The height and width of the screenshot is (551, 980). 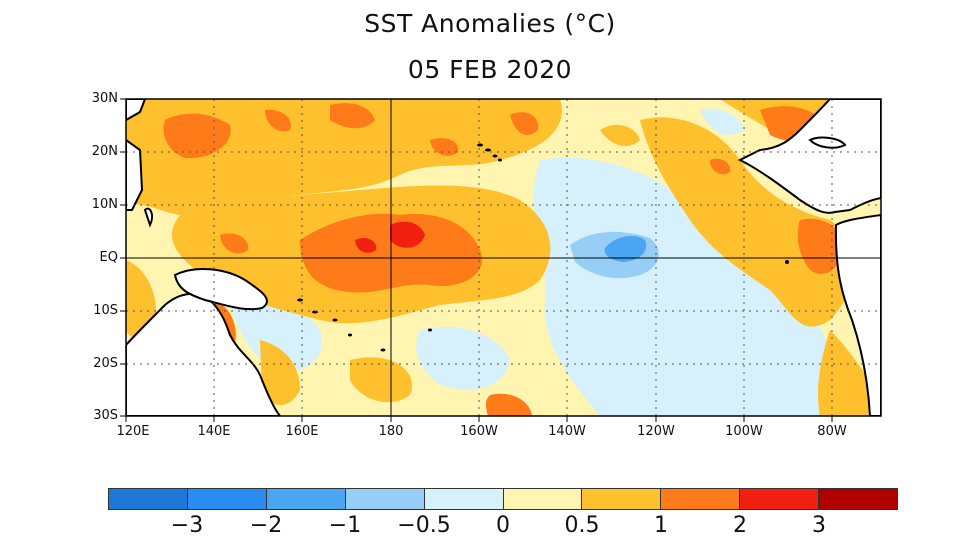 I want to click on legend-label: −3, so click(x=187, y=525).